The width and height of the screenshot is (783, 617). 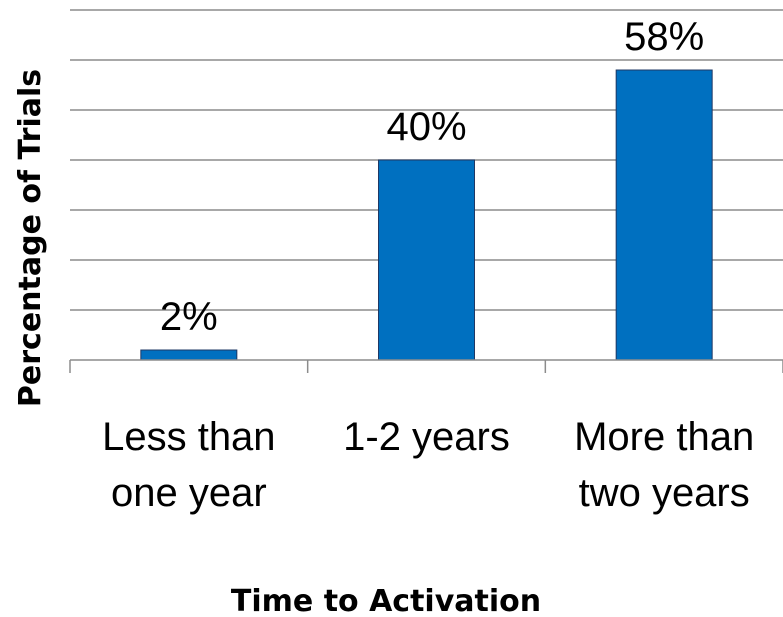 What do you see at coordinates (188, 465) in the screenshot?
I see `tick-label: Less than one year` at bounding box center [188, 465].